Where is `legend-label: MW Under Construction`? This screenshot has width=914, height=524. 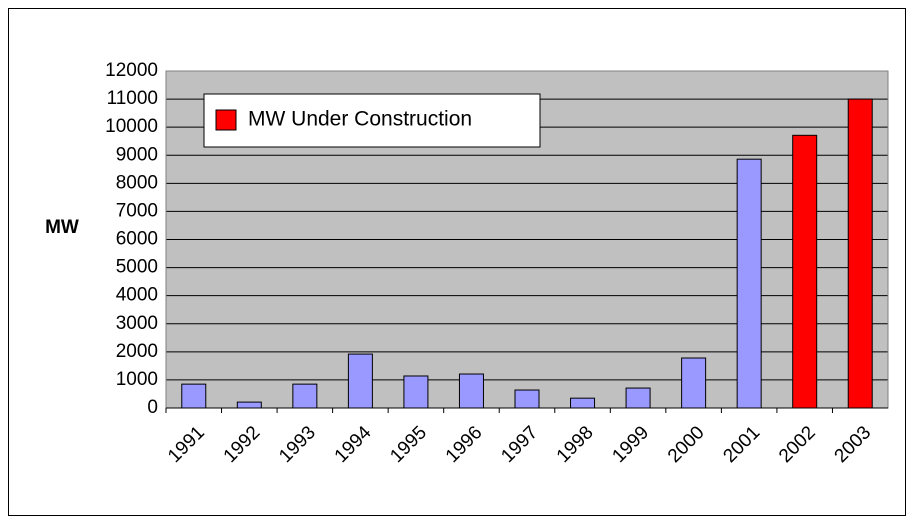
legend-label: MW Under Construction is located at coordinates (360, 119).